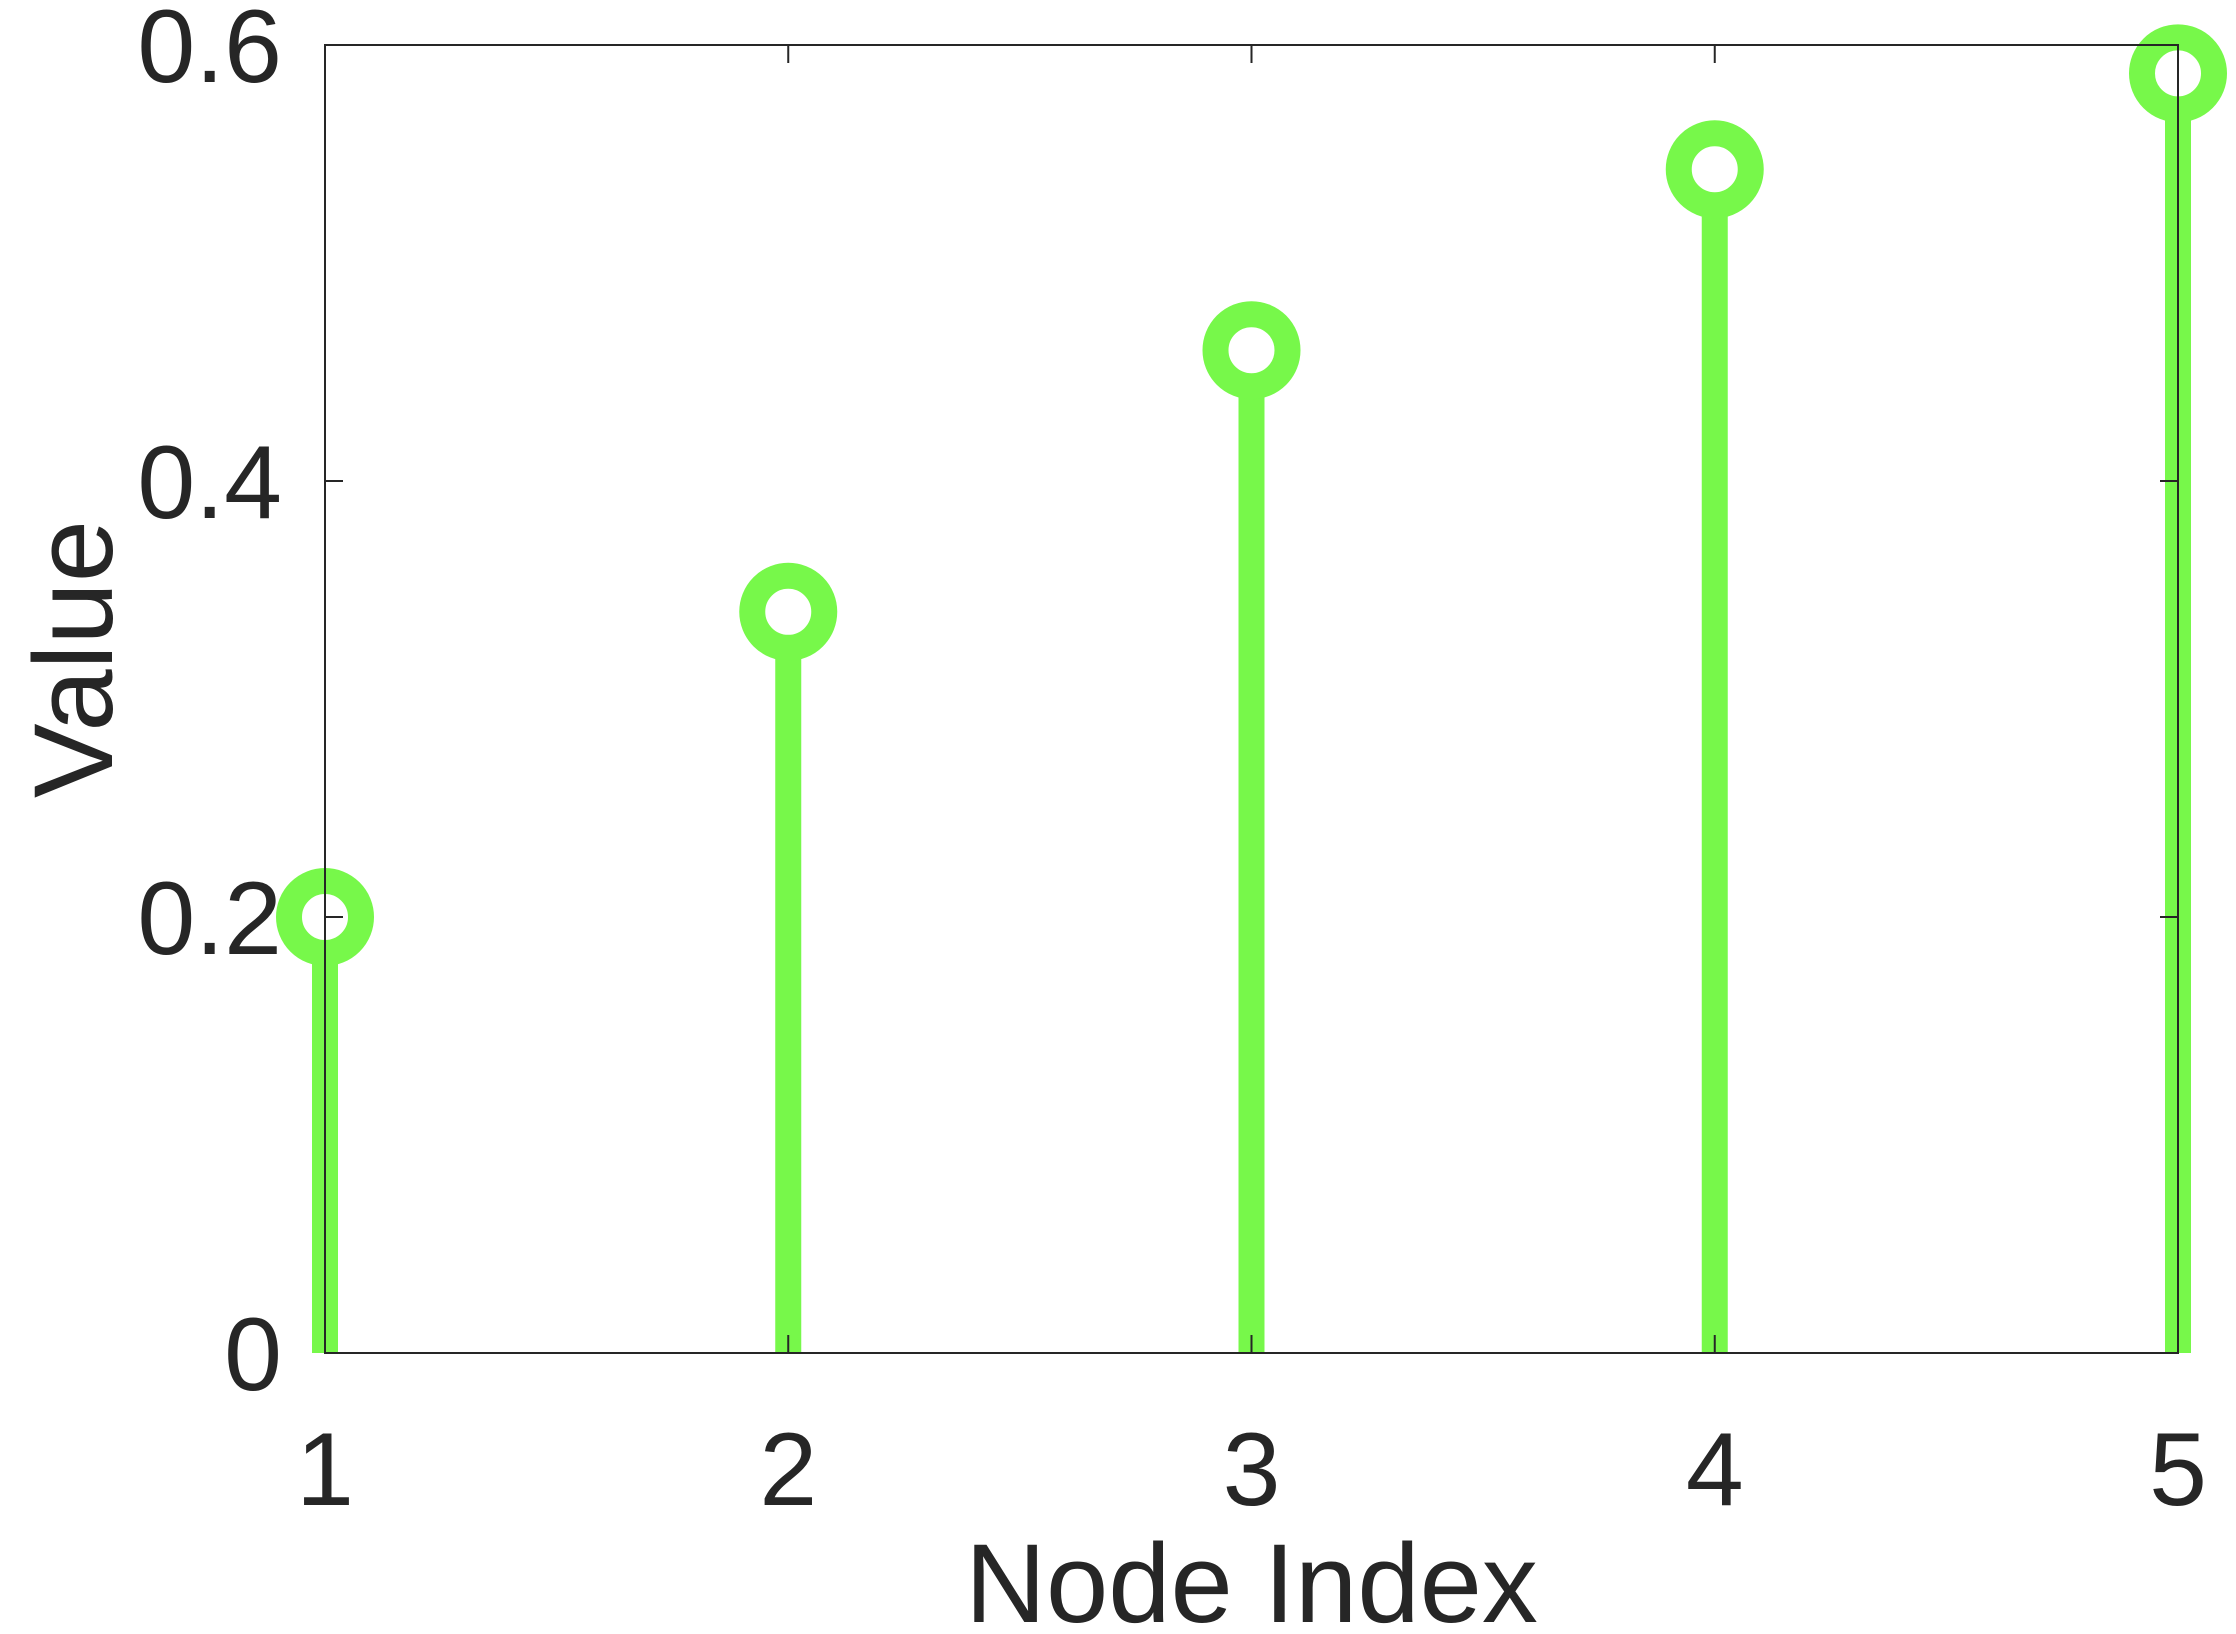 This screenshot has width=2236, height=1634. I want to click on y-tick-label: 0.4, so click(209, 483).